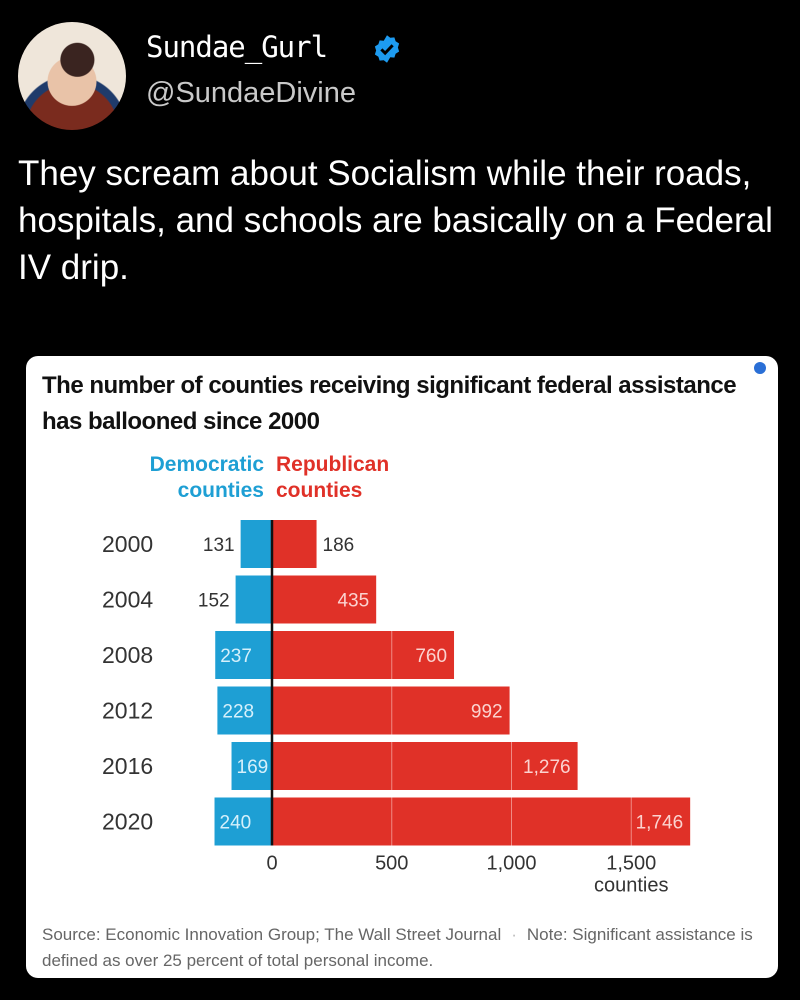 This screenshot has width=800, height=1000. I want to click on x-tick-label: 1,000, so click(511, 864).